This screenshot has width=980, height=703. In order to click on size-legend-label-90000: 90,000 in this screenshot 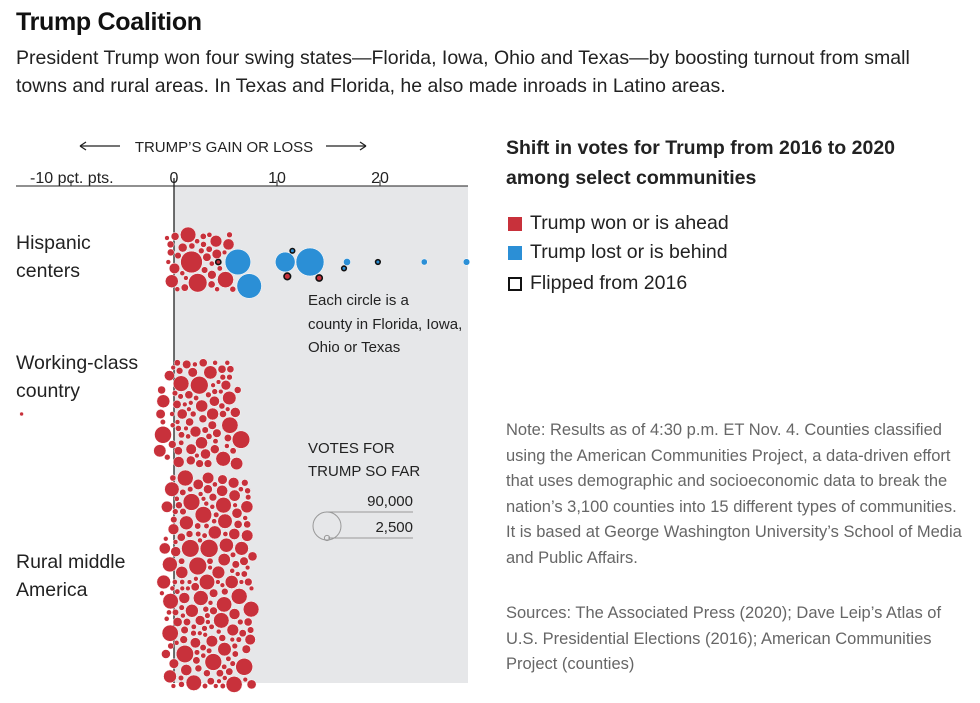, I will do `click(390, 501)`.